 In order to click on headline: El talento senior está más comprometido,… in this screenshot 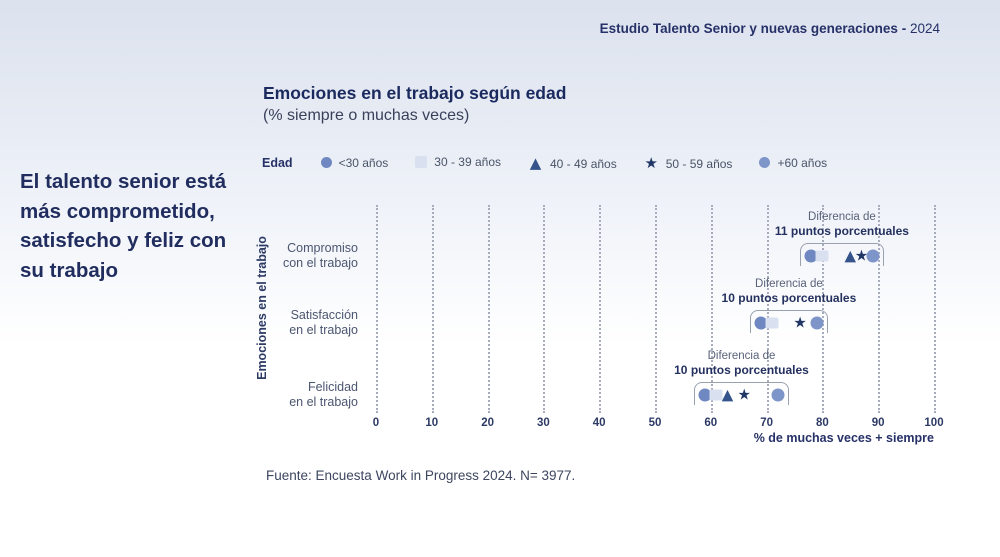, I will do `click(123, 226)`.